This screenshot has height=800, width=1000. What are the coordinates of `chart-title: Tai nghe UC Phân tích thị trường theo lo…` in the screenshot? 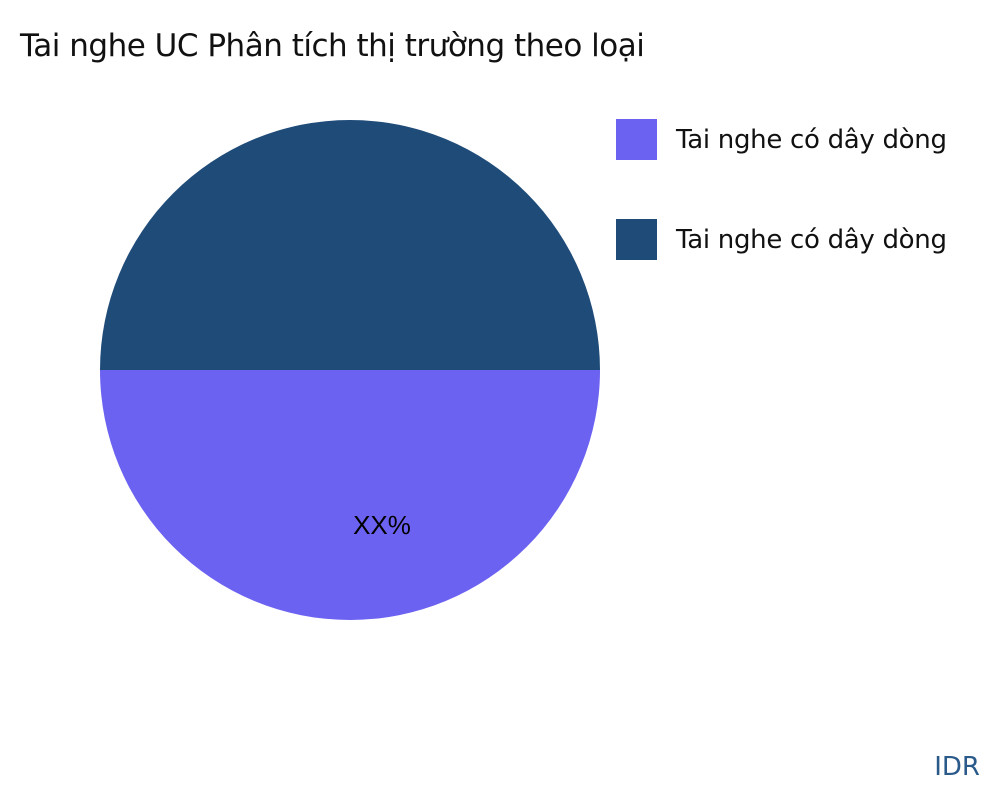 It's located at (332, 46).